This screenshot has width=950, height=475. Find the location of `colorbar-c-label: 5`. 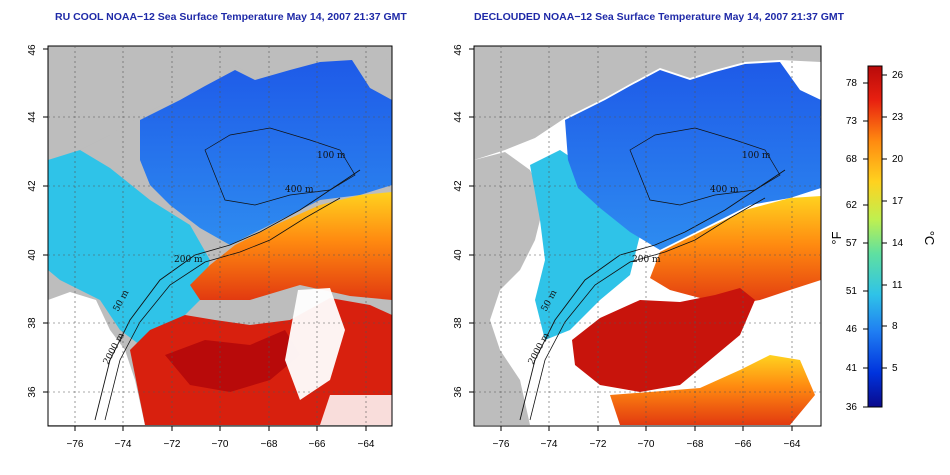

colorbar-c-label: 5 is located at coordinates (895, 368).